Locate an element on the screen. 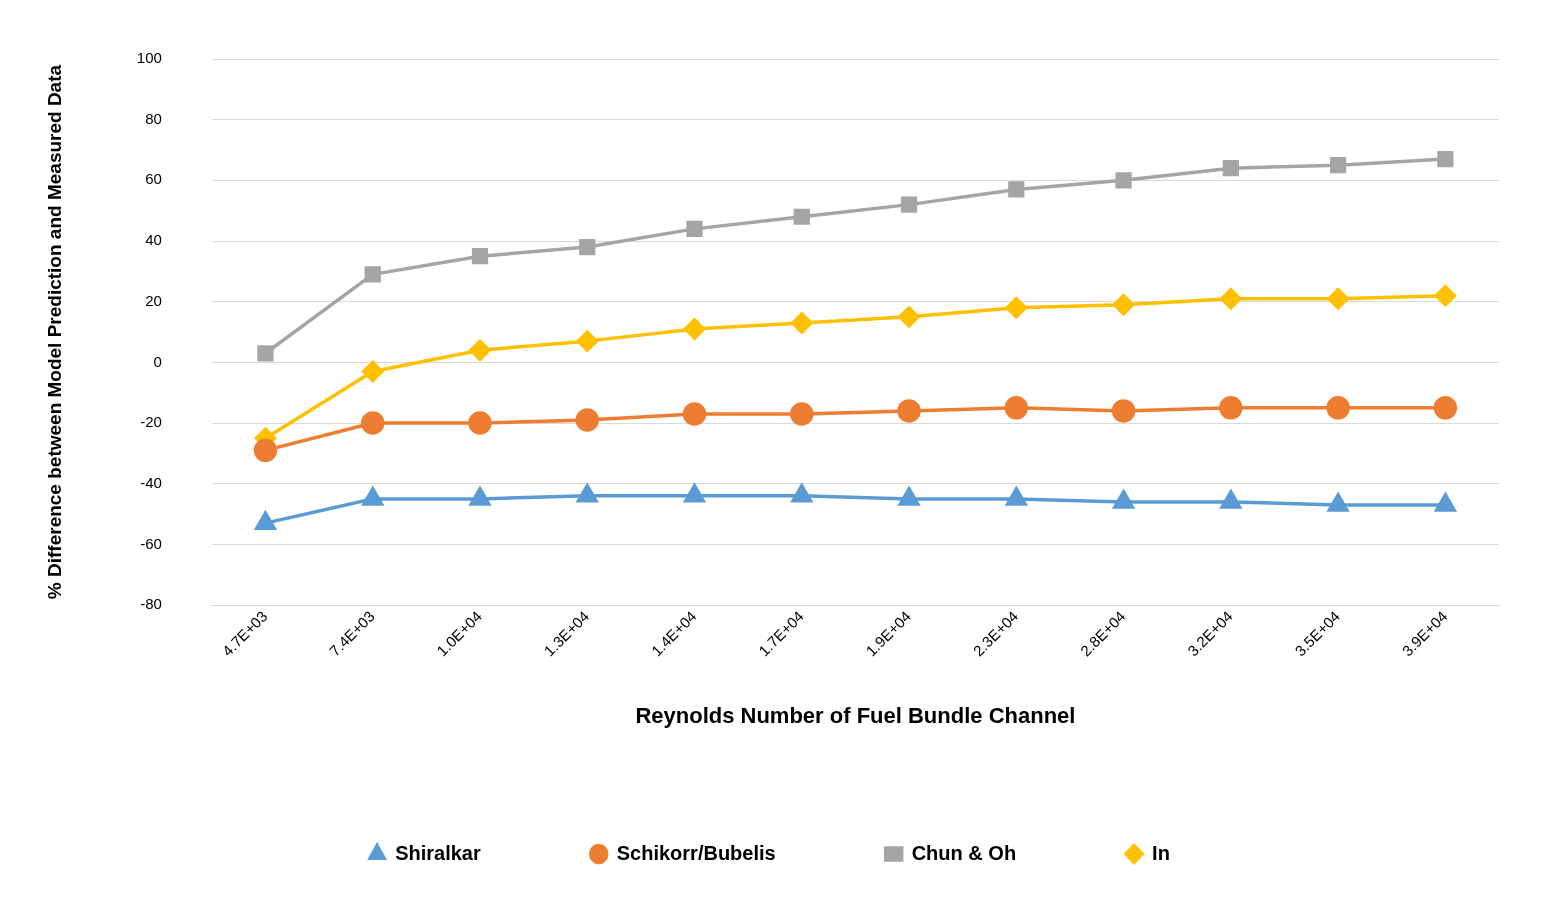 The height and width of the screenshot is (904, 1549). y-tick-label: 20 is located at coordinates (153, 300).